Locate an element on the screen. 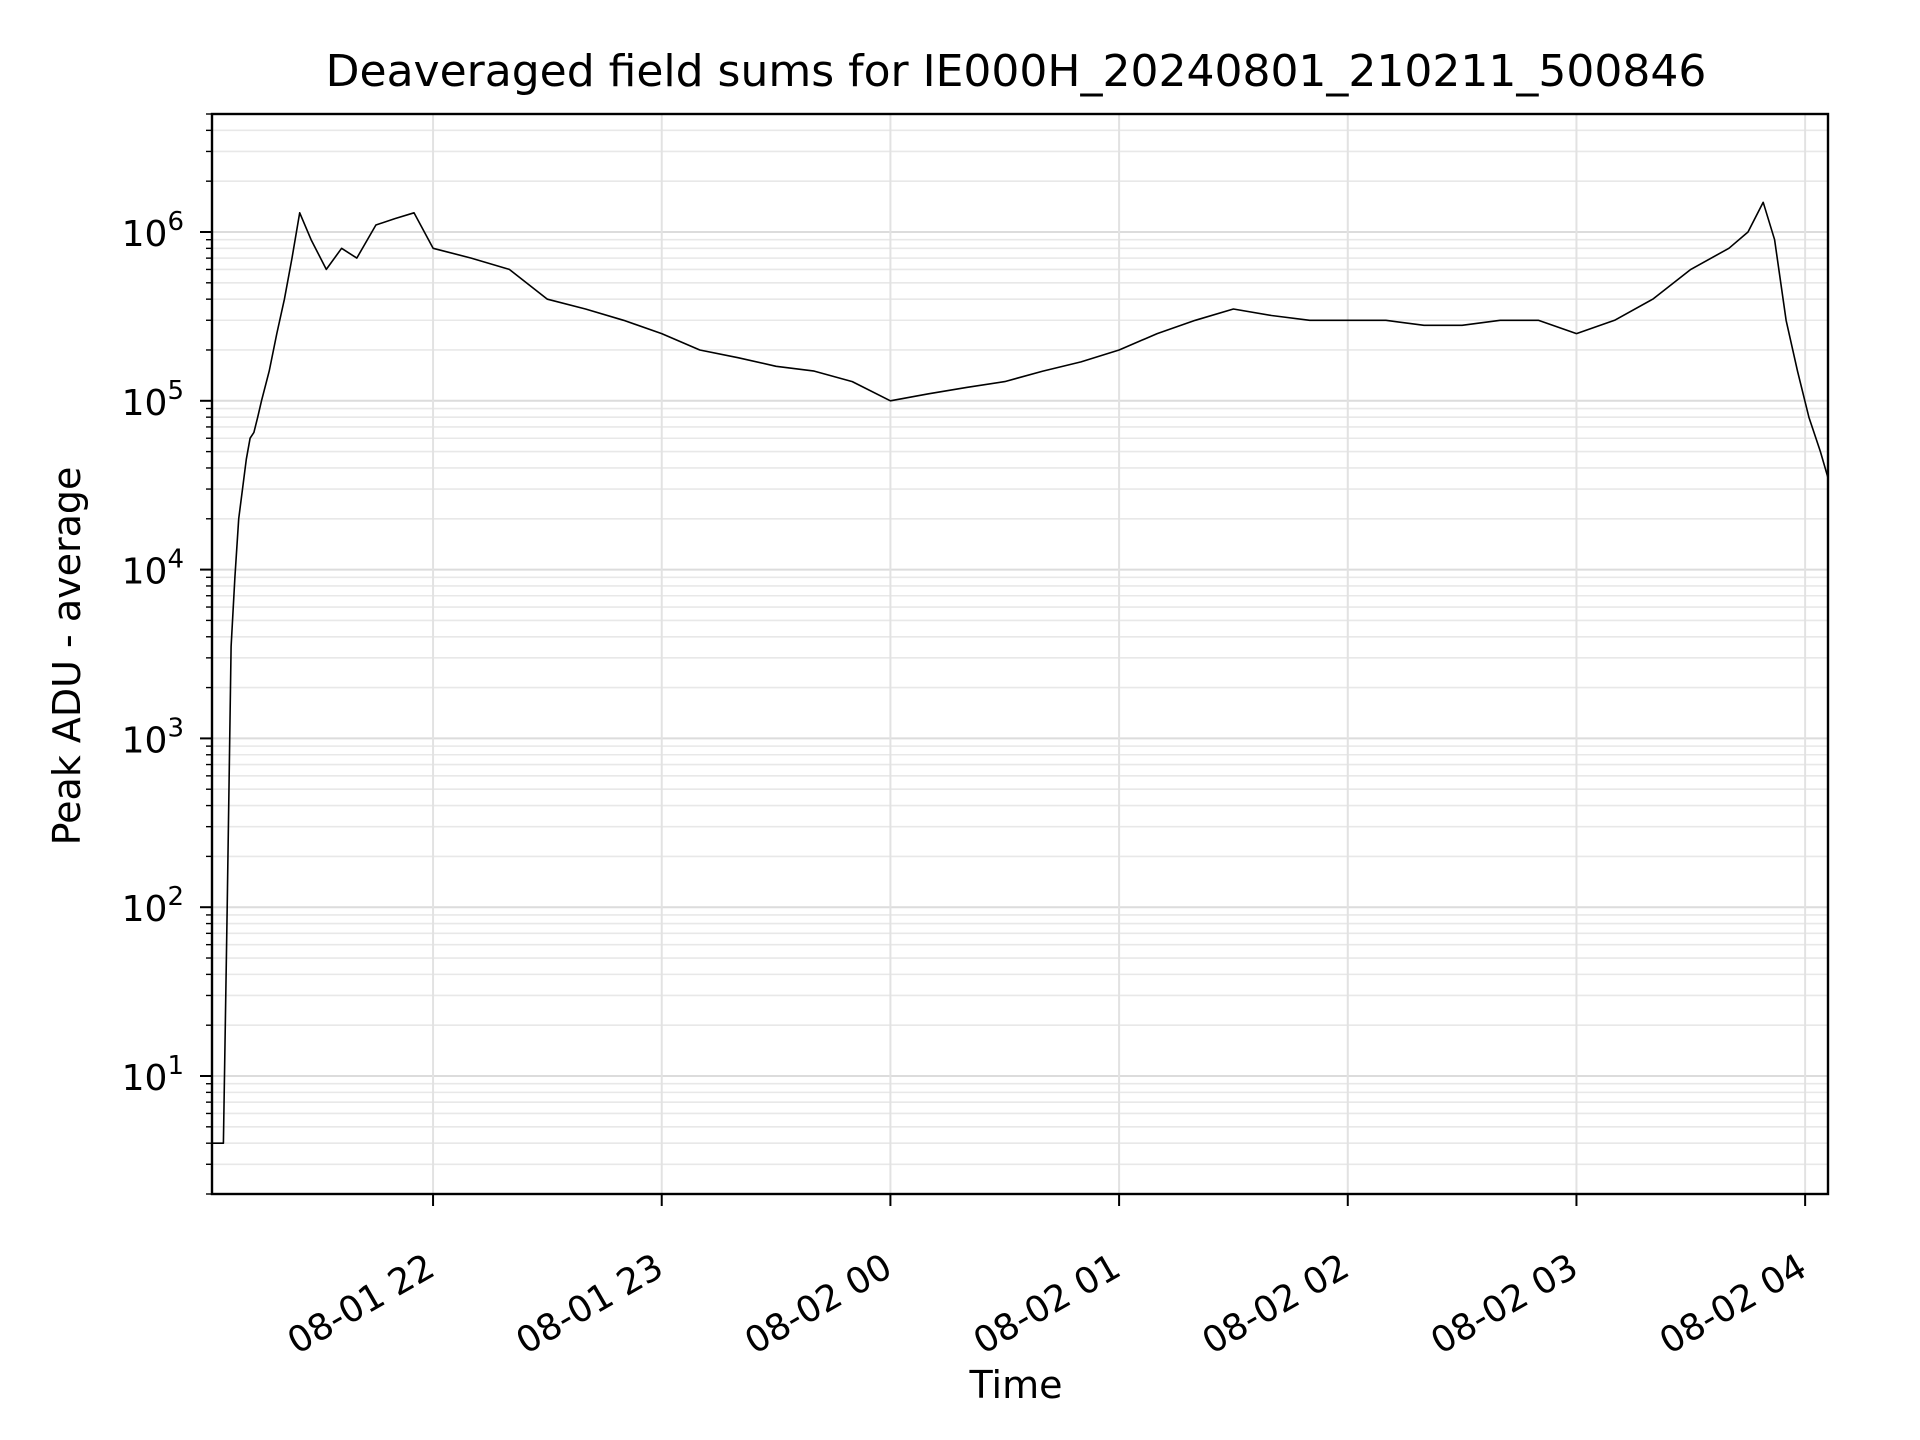 The width and height of the screenshot is (1920, 1440). x-tick-label: 08-02 04 is located at coordinates (1733, 1304).